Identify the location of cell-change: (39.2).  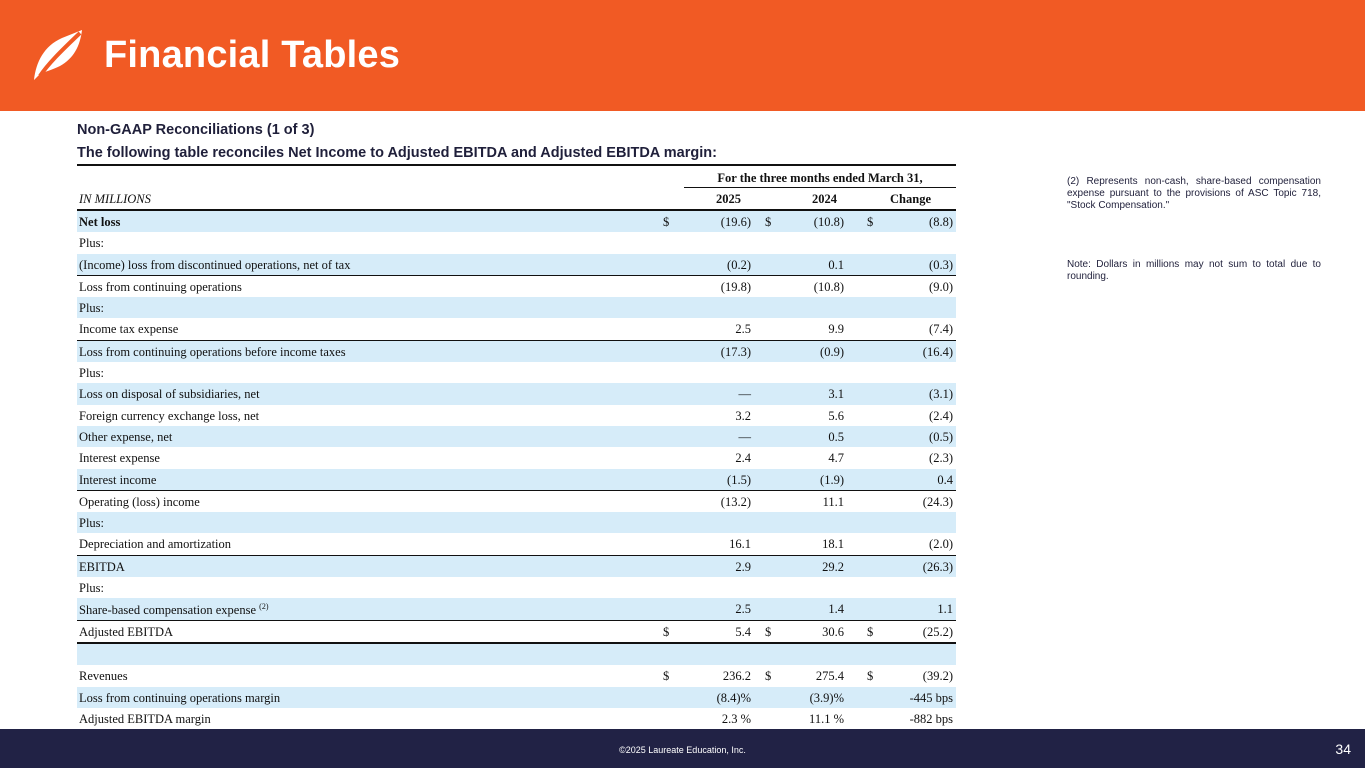
(937, 676).